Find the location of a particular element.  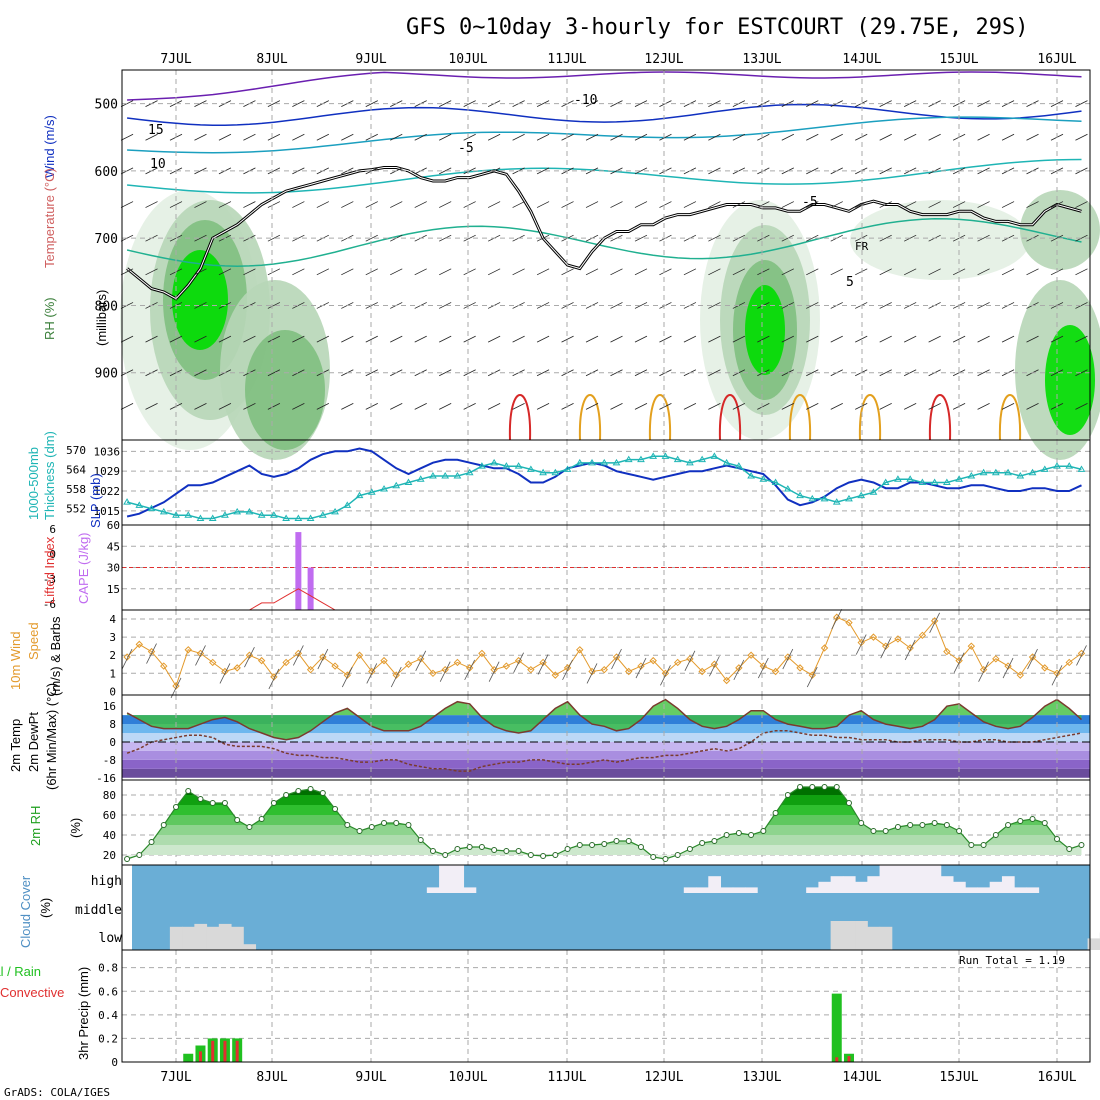

slp-tick: 1029 is located at coordinates (107, 471).